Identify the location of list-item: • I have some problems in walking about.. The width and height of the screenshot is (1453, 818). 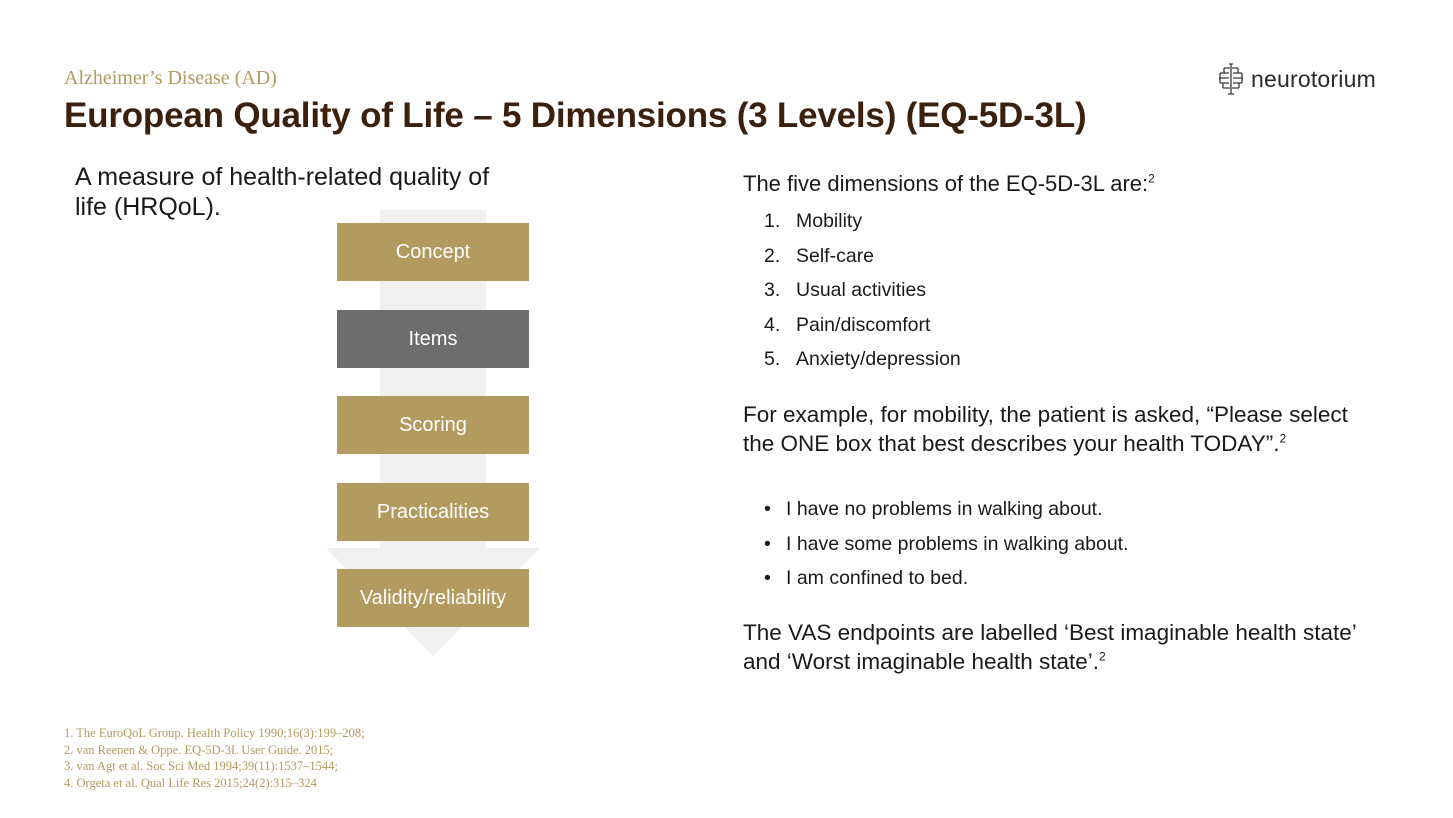
(946, 543).